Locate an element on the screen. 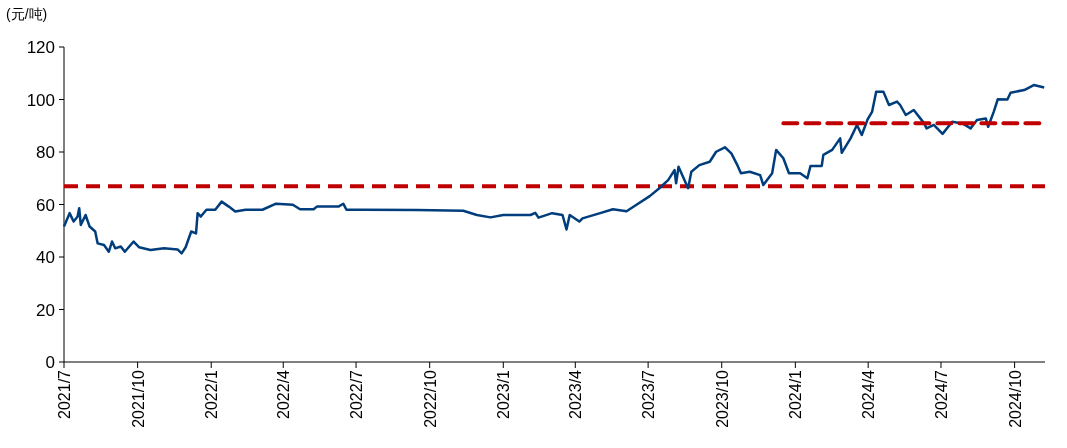 The height and width of the screenshot is (448, 1067). y-tick-label: 40 is located at coordinates (45, 257).